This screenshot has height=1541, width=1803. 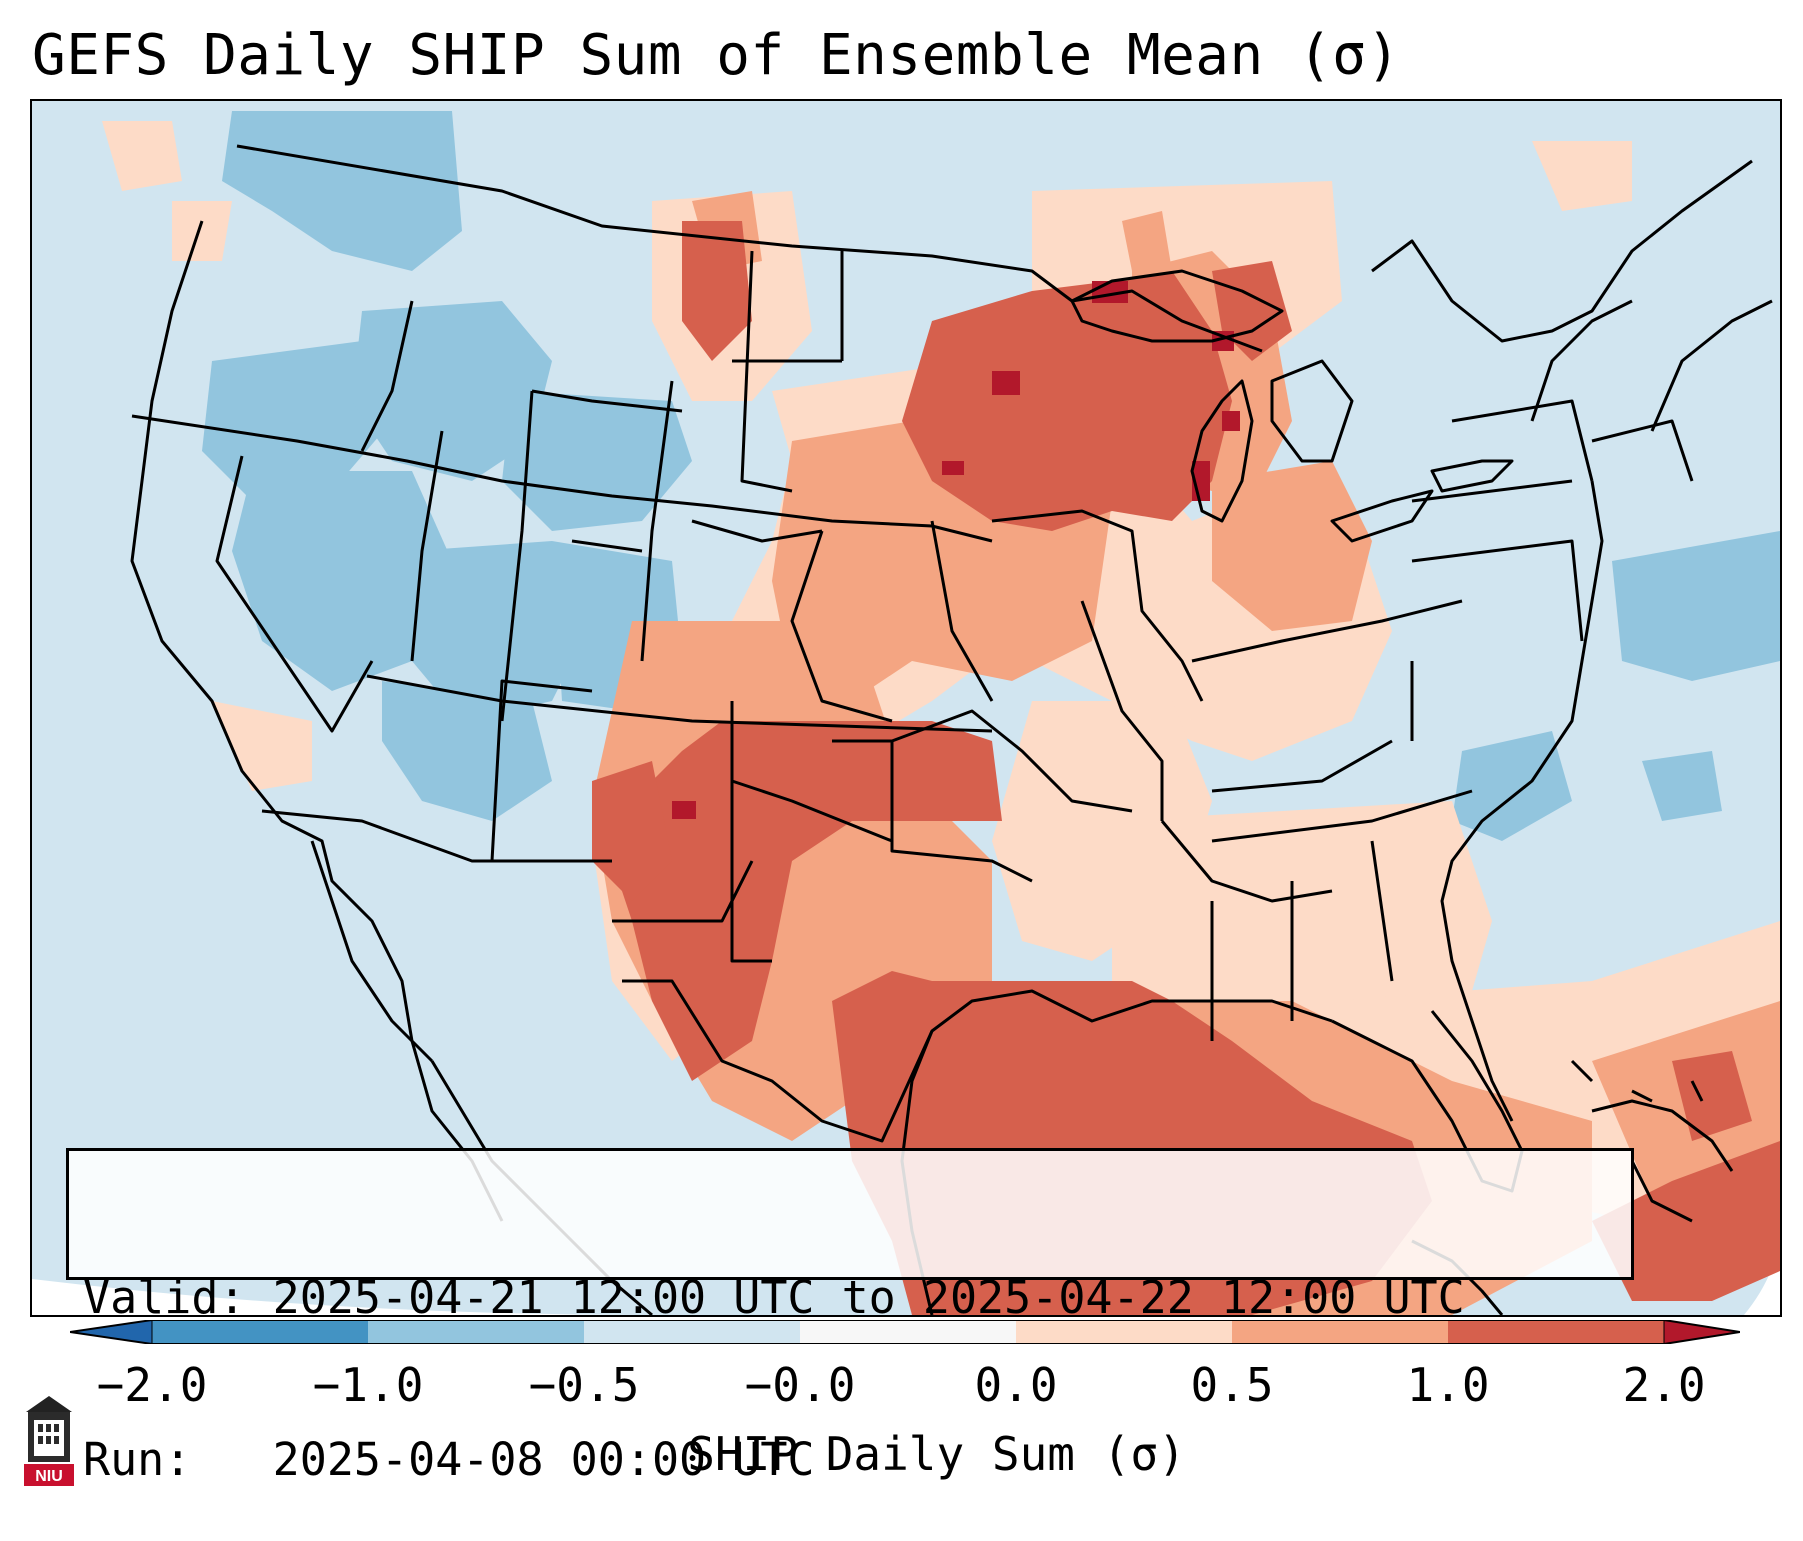 I want to click on valid-label: Valid:, so click(x=164, y=1297).